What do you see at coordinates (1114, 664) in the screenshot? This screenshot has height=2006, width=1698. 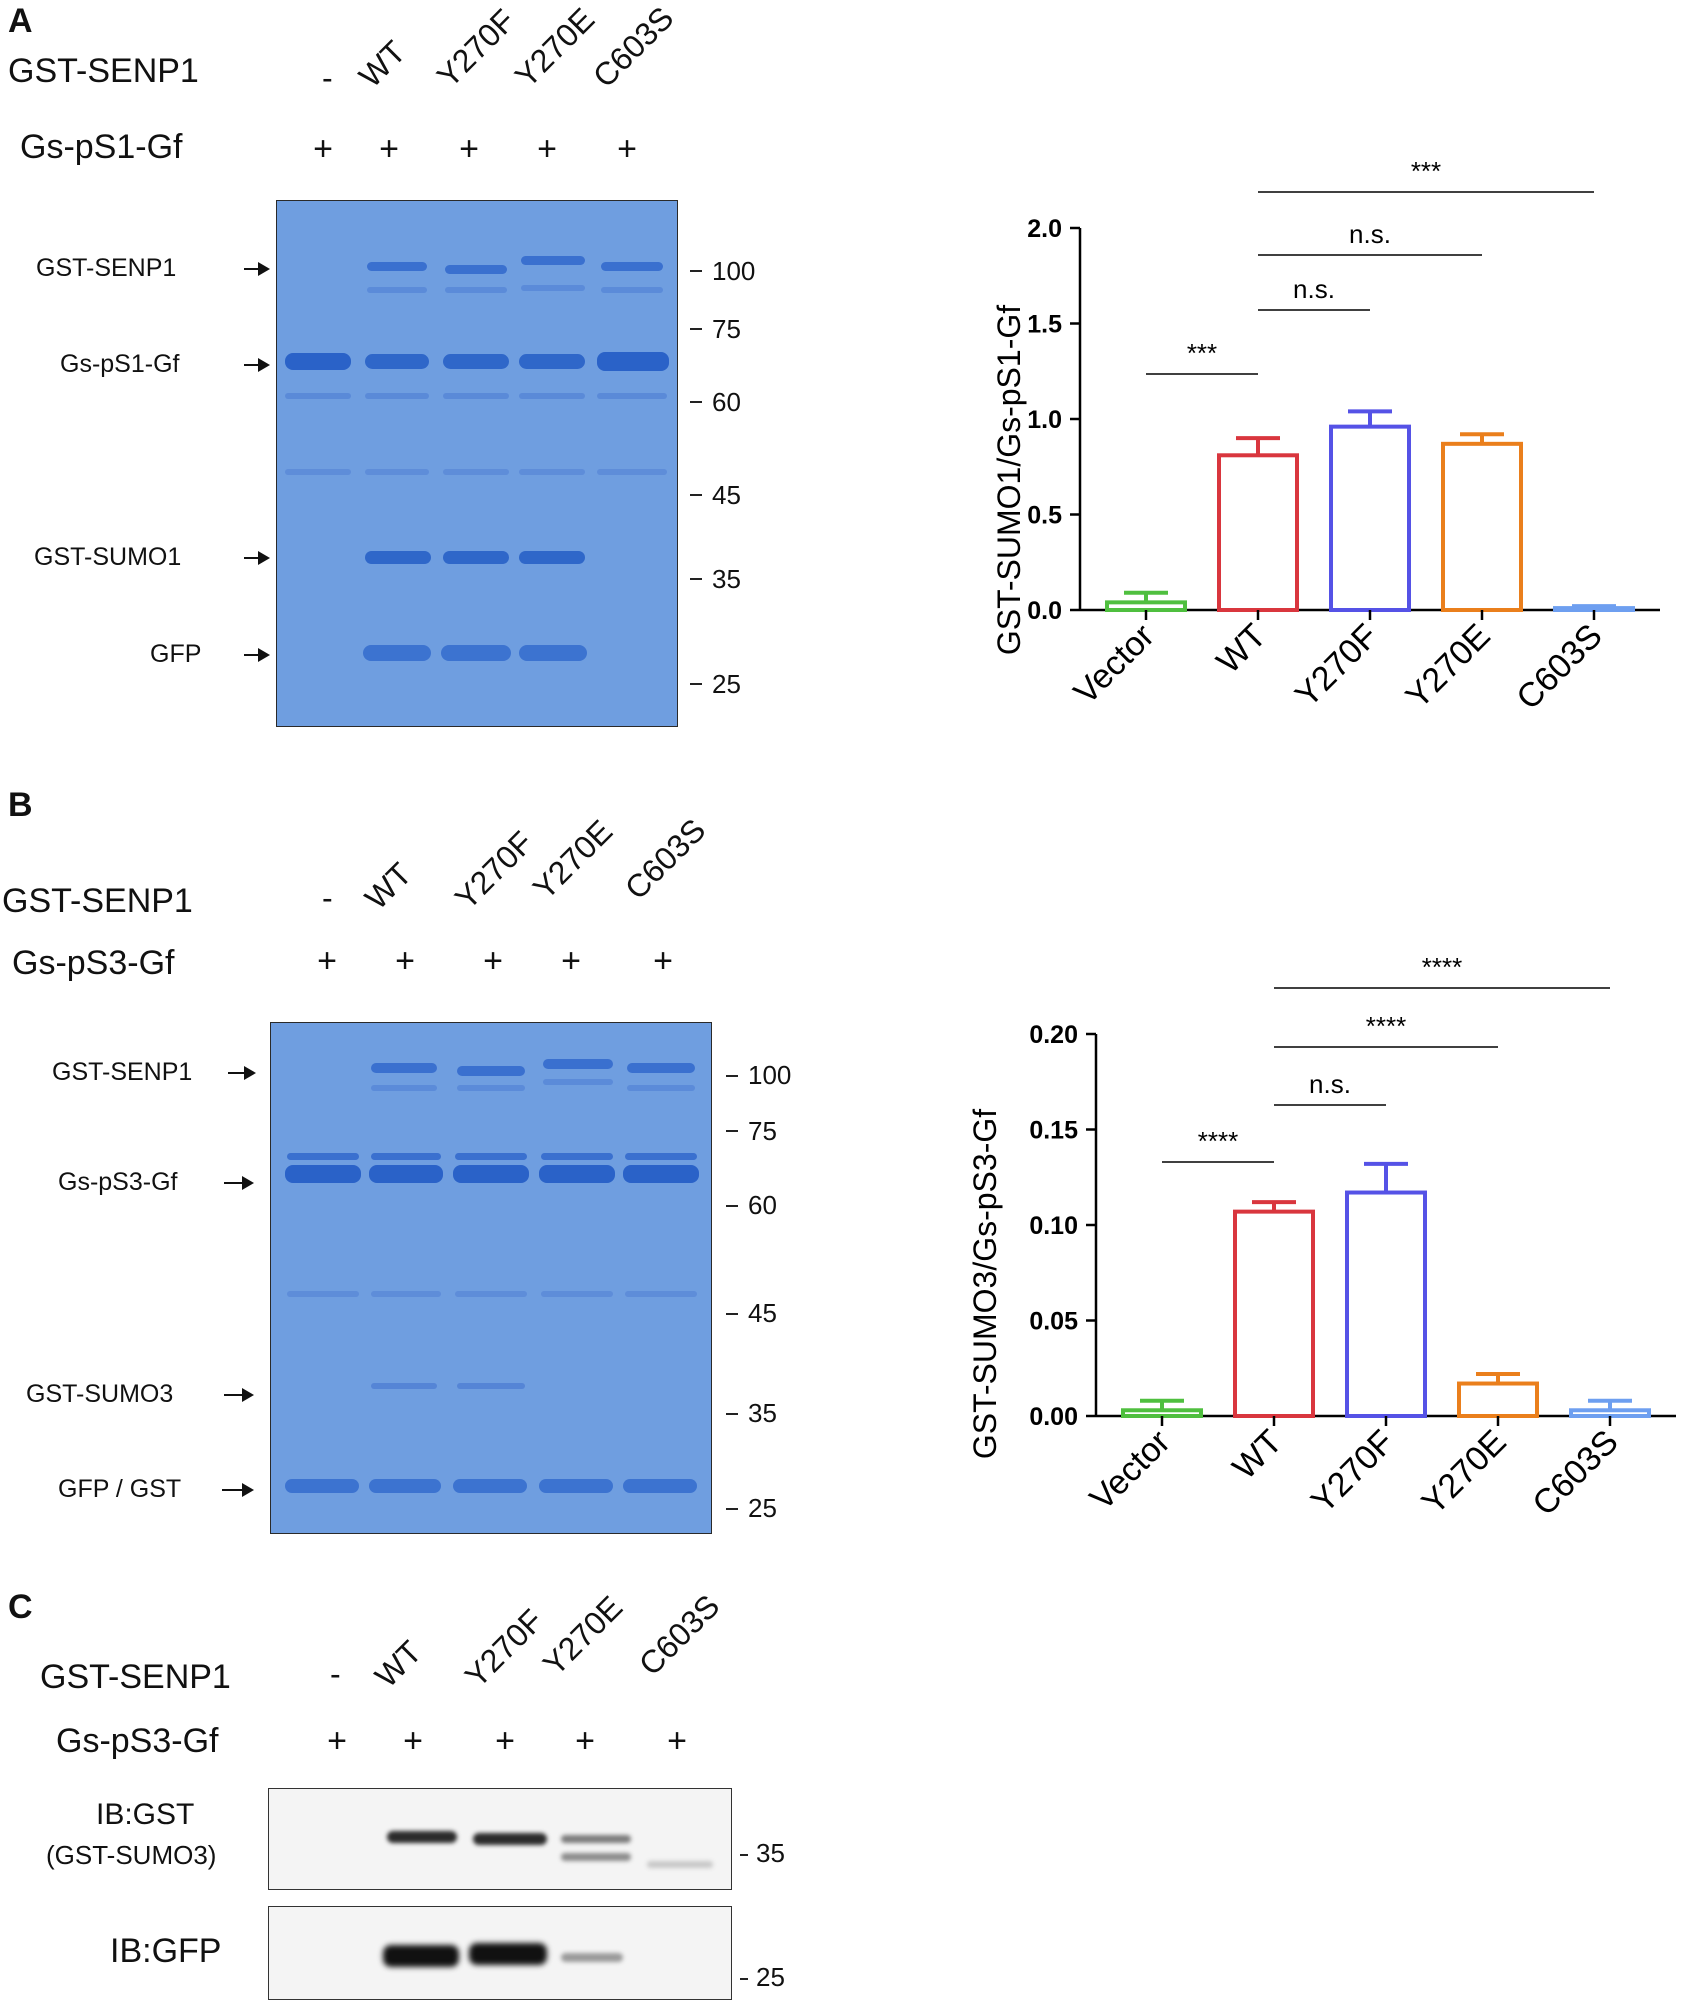 I see `chart-a-xtick-label: Vector` at bounding box center [1114, 664].